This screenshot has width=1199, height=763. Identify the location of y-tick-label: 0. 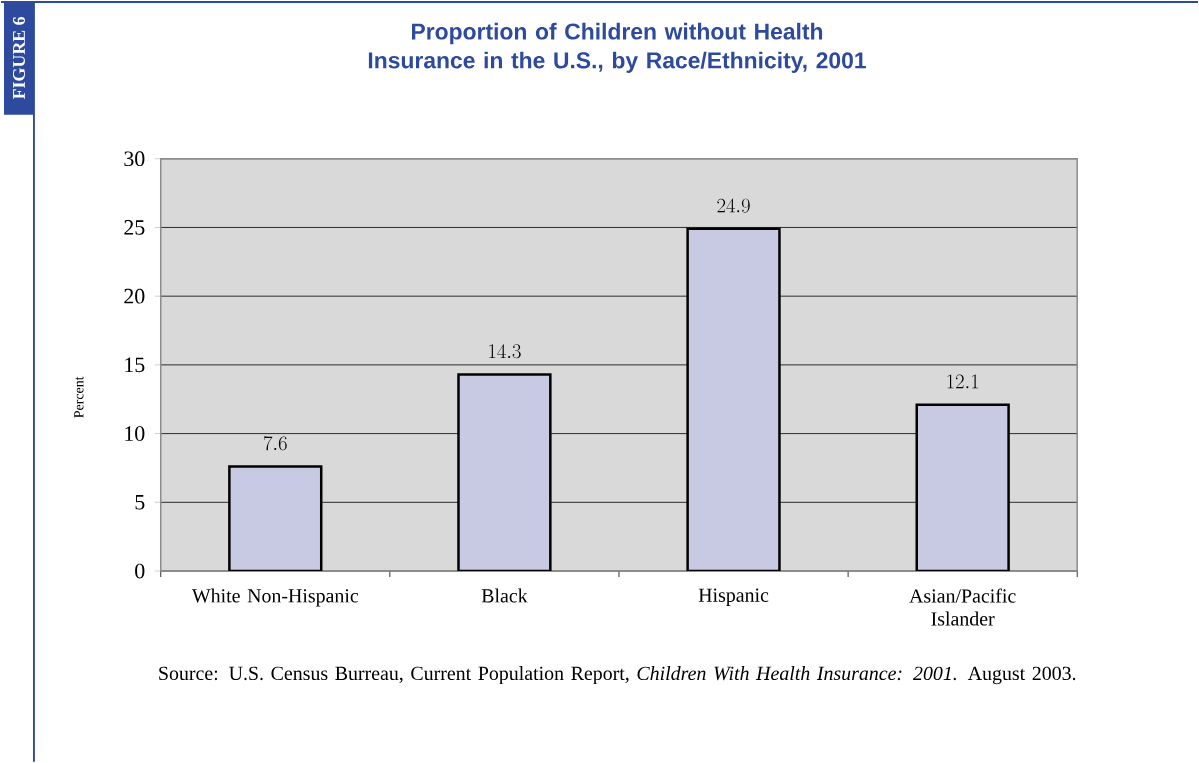
(140, 571).